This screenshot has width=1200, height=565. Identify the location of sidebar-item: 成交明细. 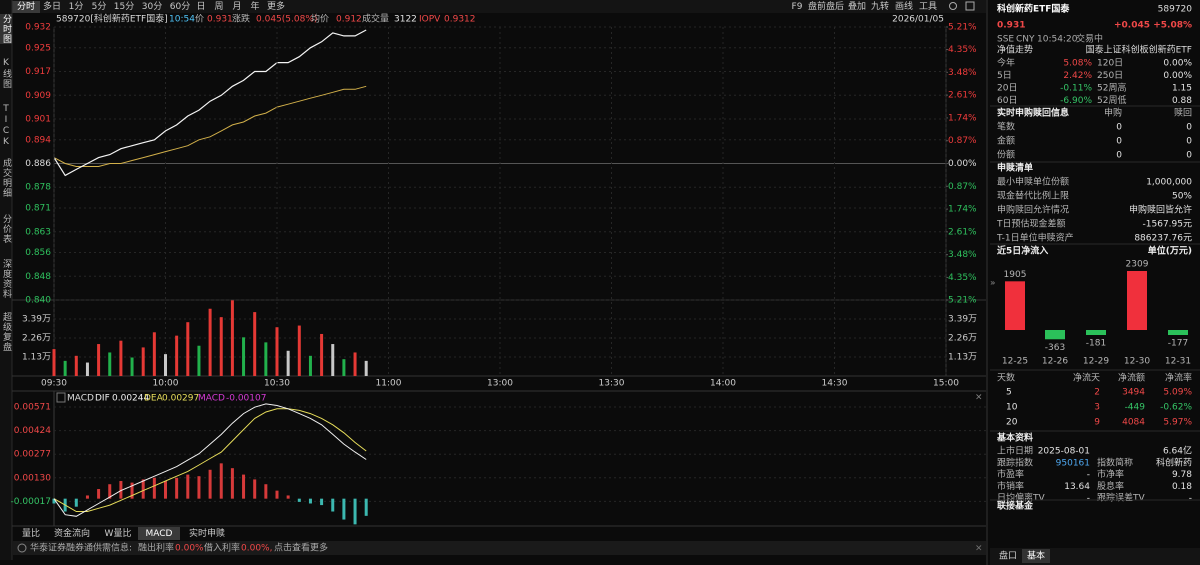
(6, 178).